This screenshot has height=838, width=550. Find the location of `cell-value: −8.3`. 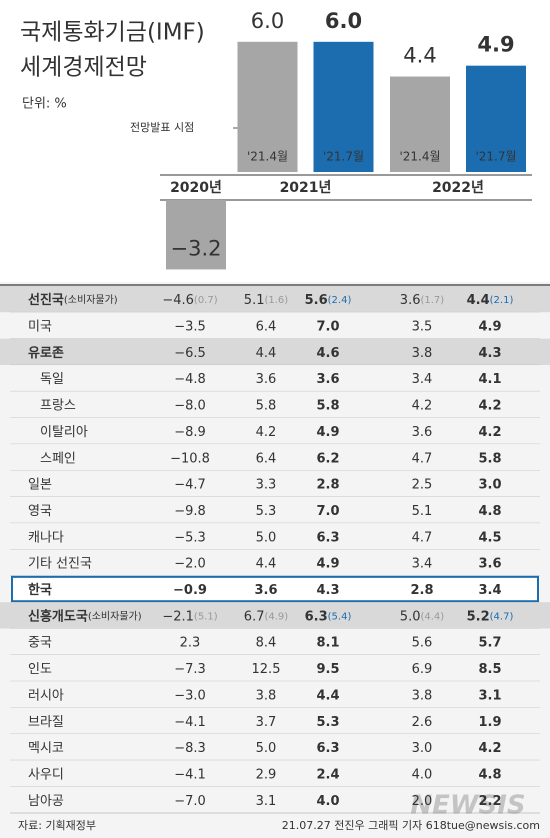

cell-value: −8.3 is located at coordinates (190, 748).